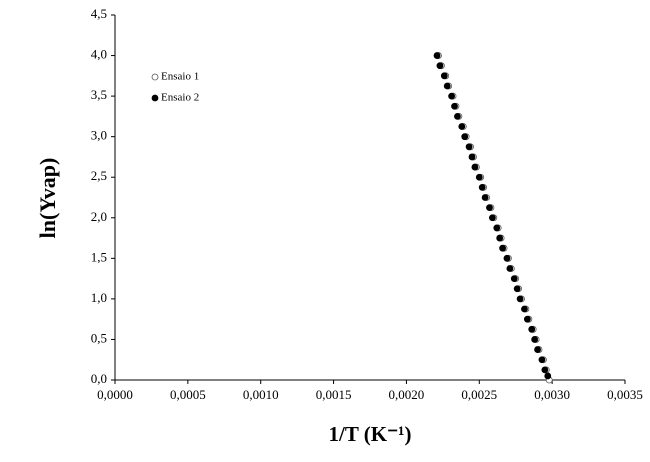 This screenshot has height=462, width=650. Describe the element at coordinates (180, 77) in the screenshot. I see `legend-label: Ensaio 1` at that location.